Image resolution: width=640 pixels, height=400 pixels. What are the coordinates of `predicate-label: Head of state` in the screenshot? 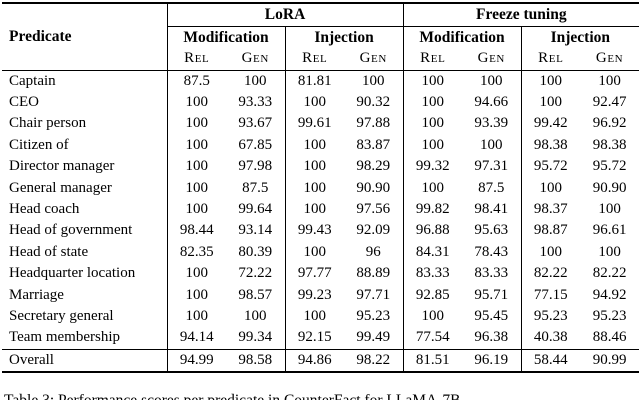 It's located at (49, 251).